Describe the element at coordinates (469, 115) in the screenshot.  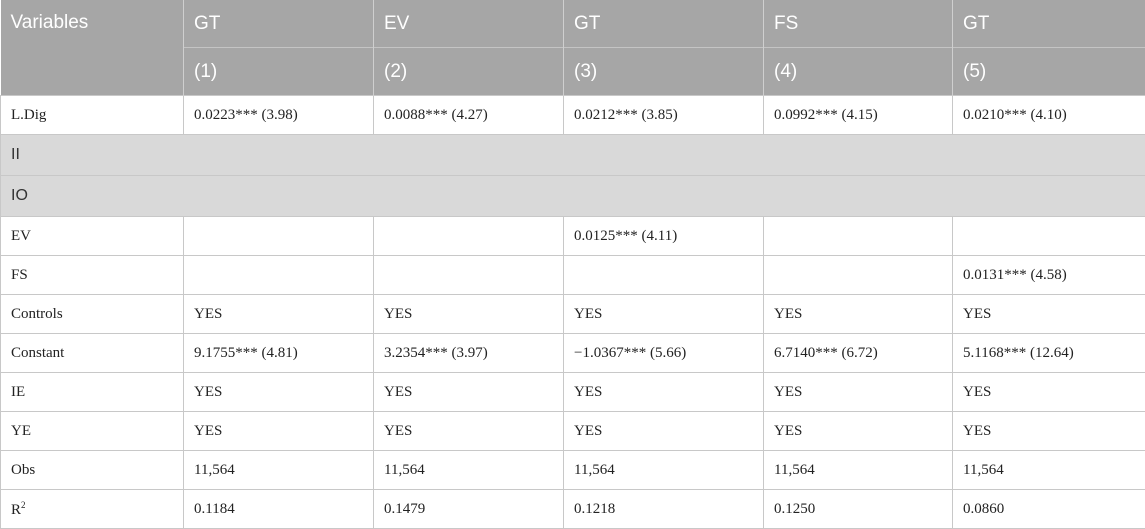
I see `table-cell: 0.0088*** (4.27)` at that location.